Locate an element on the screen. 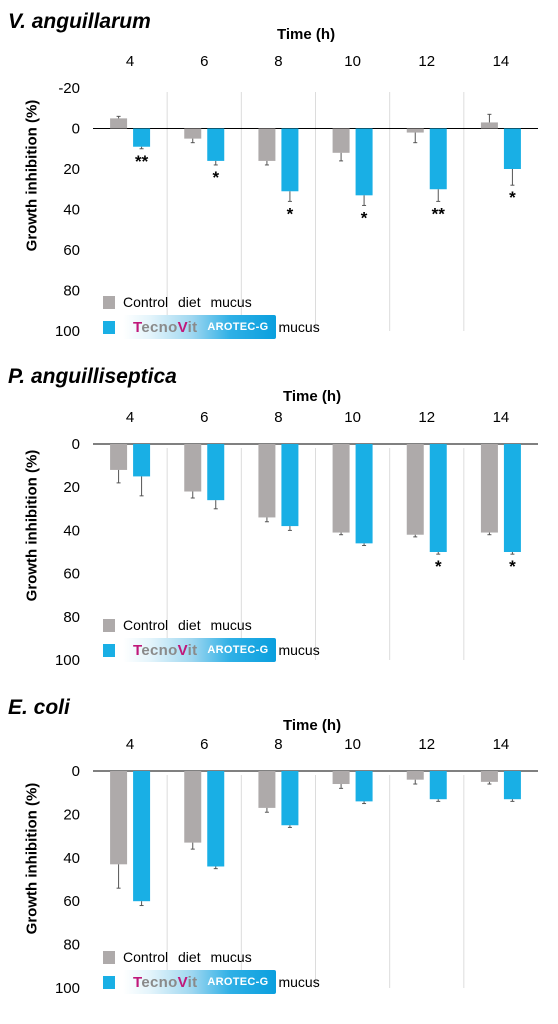 The image size is (558, 1024). panel-title: E. coli is located at coordinates (39, 707).